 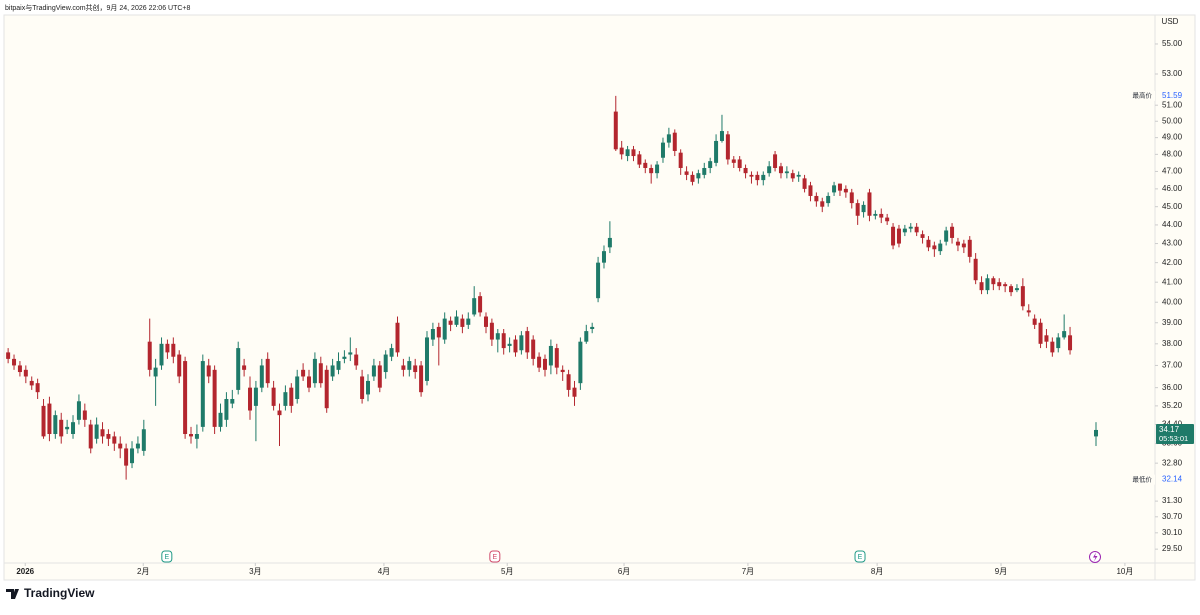 What do you see at coordinates (1169, 95) in the screenshot?
I see `price-label-value-box` at bounding box center [1169, 95].